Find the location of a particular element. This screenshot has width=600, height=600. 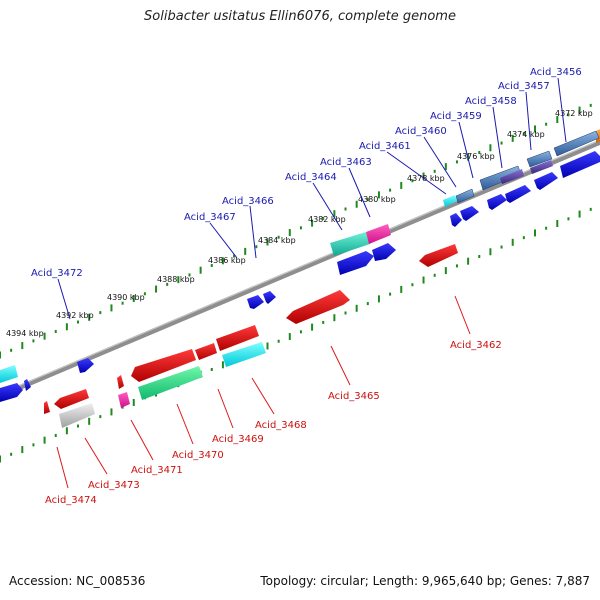

gene-label: Acid_3467 is located at coordinates (210, 217).